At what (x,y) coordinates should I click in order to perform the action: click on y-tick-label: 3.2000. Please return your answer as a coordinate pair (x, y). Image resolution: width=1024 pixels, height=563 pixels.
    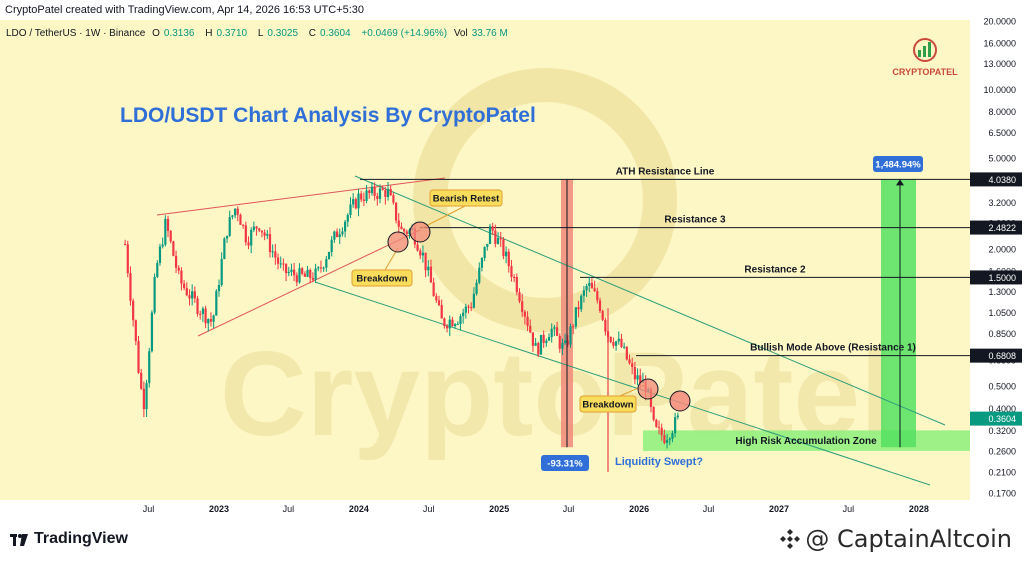
    Looking at the image, I should click on (1002, 203).